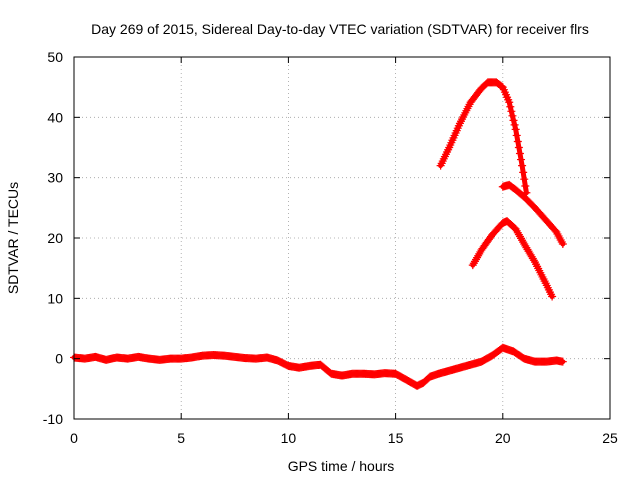 Image resolution: width=640 pixels, height=480 pixels. I want to click on y-tick-label: 40, so click(55, 117).